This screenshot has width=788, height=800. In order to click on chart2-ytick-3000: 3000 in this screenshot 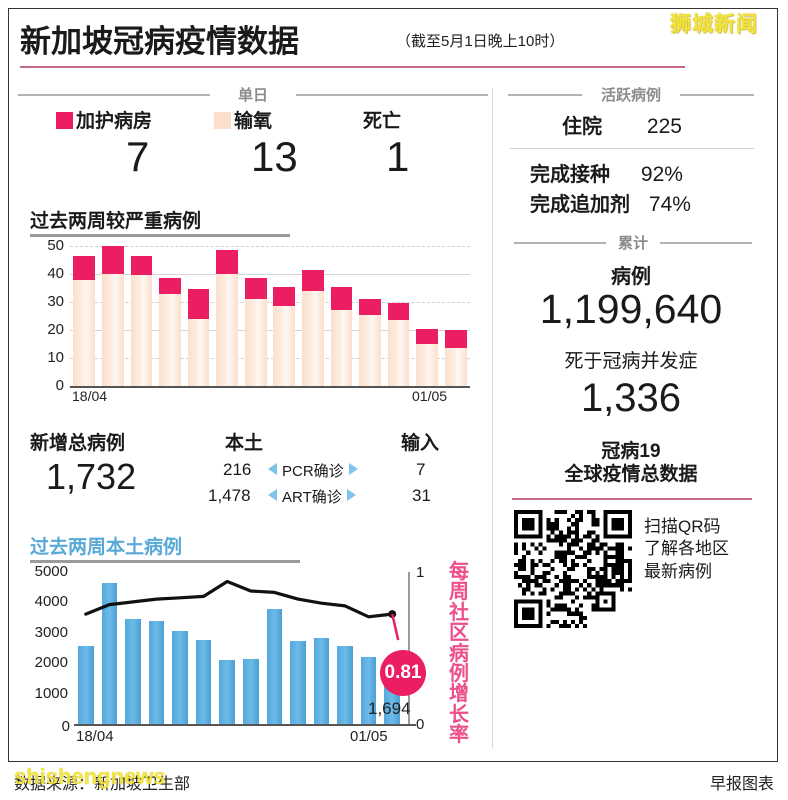, I will do `click(51, 632)`.